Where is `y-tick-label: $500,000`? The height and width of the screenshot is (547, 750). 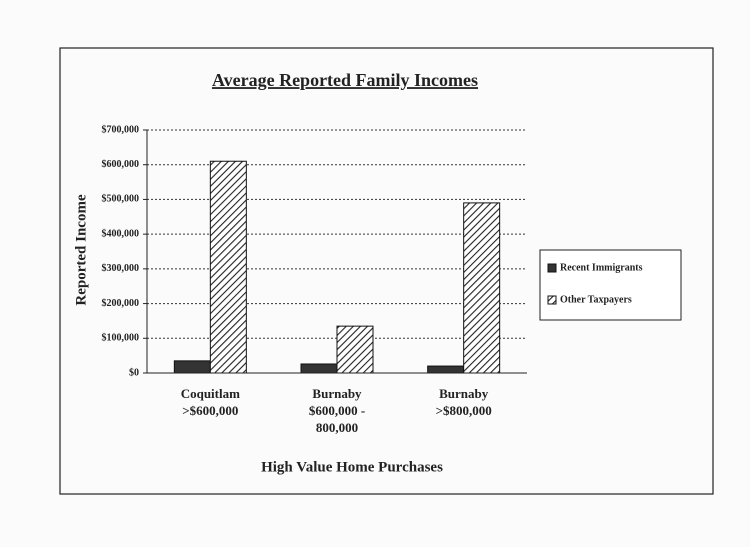 y-tick-label: $500,000 is located at coordinates (121, 199).